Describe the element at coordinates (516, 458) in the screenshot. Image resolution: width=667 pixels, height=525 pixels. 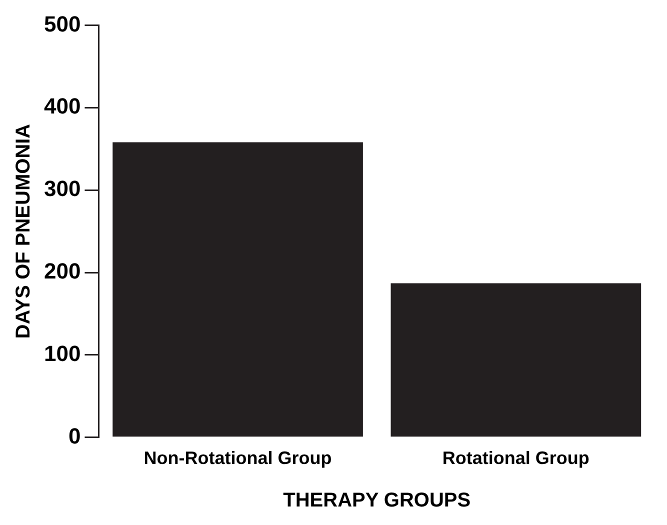
I see `x-tick-label: Rotational Group` at that location.